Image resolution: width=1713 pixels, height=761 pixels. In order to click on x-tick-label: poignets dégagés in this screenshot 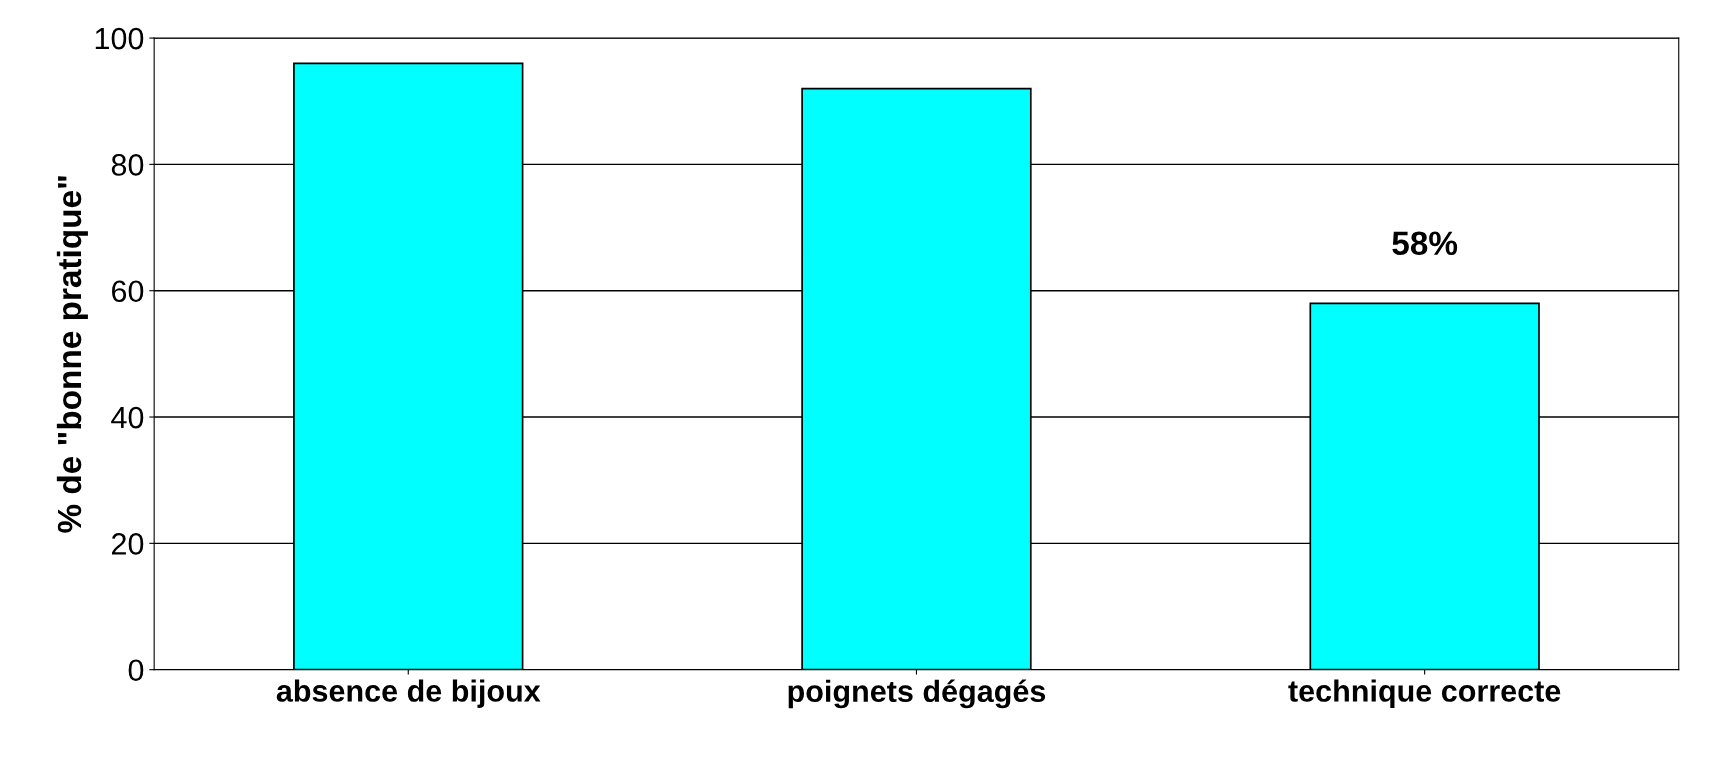, I will do `click(917, 694)`.